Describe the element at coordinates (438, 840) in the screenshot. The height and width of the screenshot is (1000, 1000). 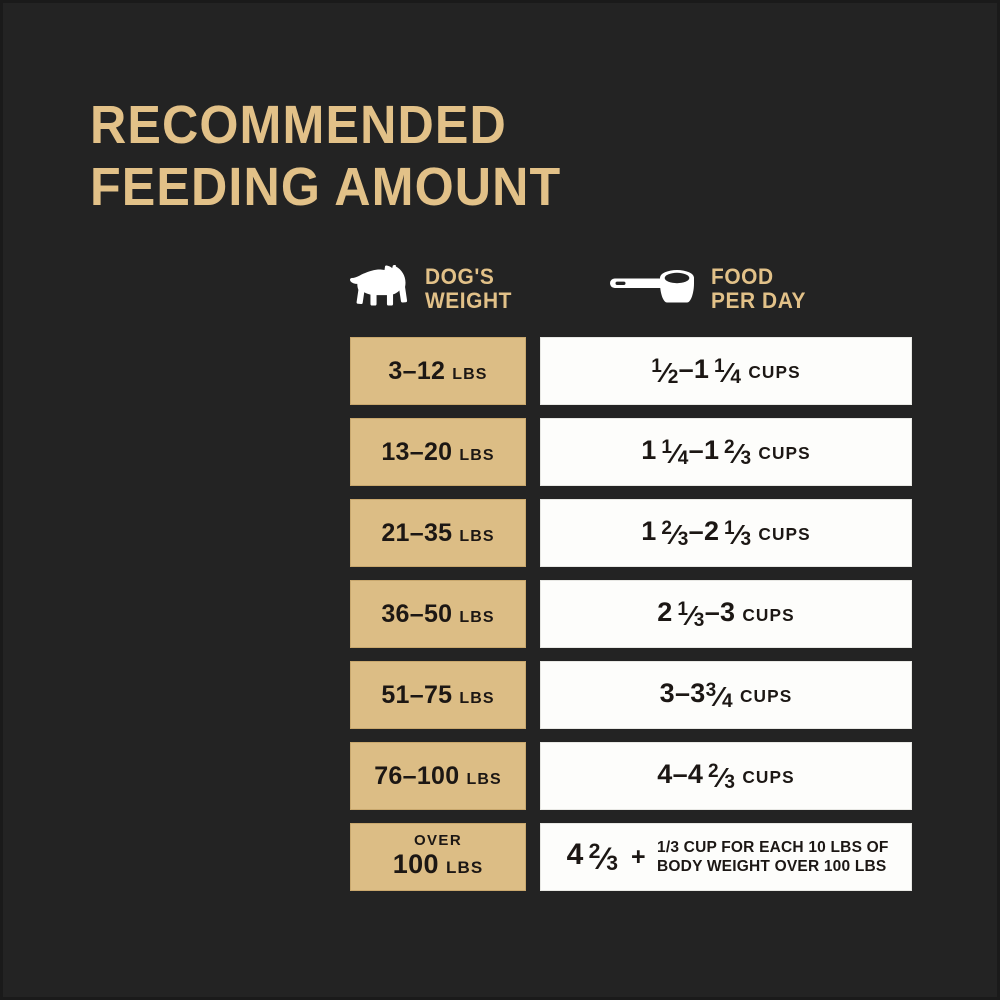
I see `weight-prefix: OVER` at that location.